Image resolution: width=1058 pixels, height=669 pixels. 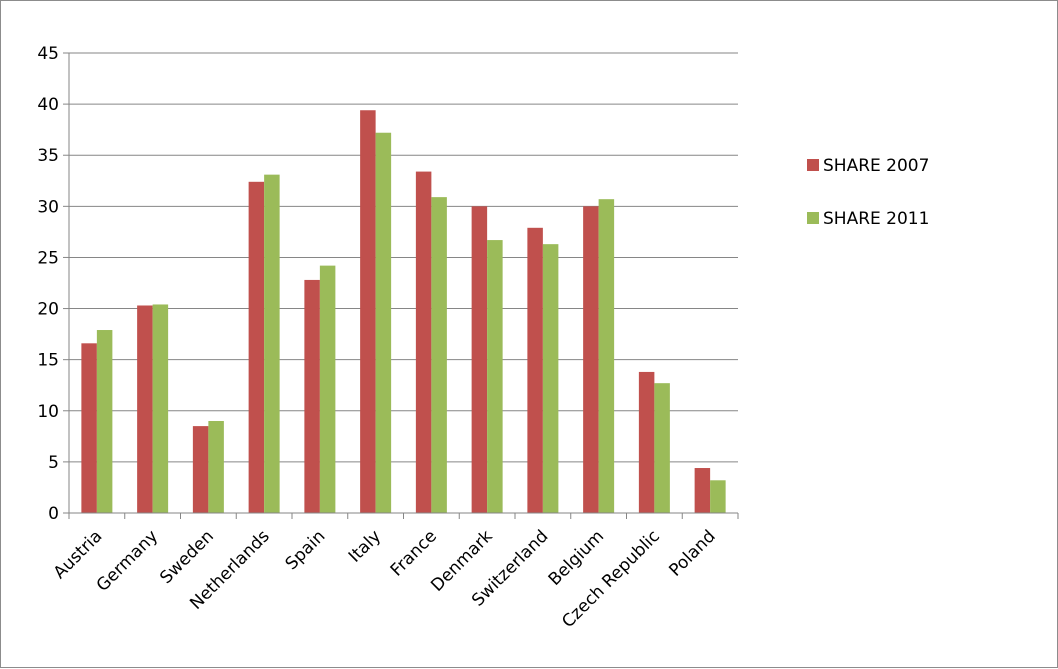 I want to click on x-tick-label: Austria, so click(x=78, y=554).